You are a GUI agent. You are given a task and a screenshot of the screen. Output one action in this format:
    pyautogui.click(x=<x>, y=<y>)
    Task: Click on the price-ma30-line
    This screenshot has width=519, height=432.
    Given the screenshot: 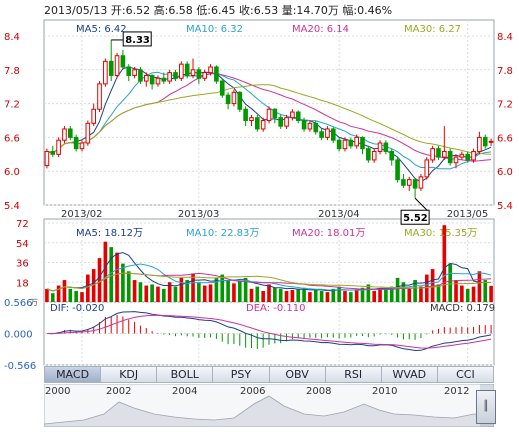 What is the action you would take?
    pyautogui.click(x=269, y=119)
    